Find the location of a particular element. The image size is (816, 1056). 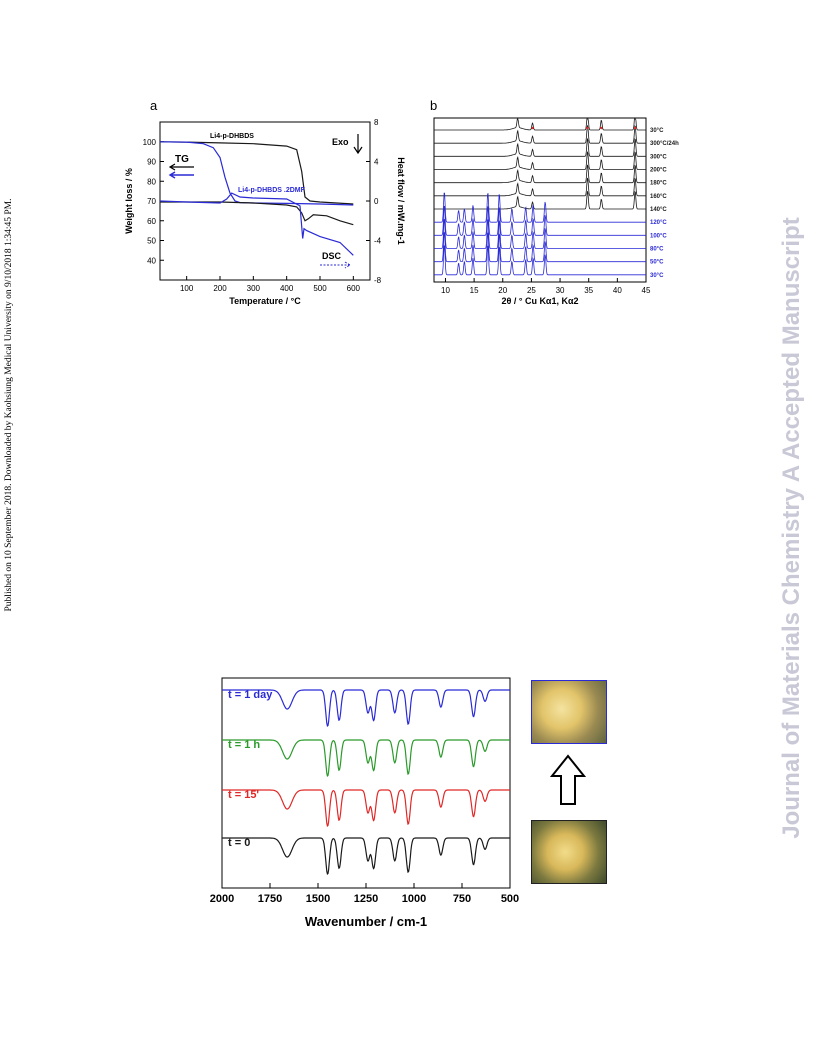

ir-series-label: t = 1 h is located at coordinates (244, 745).